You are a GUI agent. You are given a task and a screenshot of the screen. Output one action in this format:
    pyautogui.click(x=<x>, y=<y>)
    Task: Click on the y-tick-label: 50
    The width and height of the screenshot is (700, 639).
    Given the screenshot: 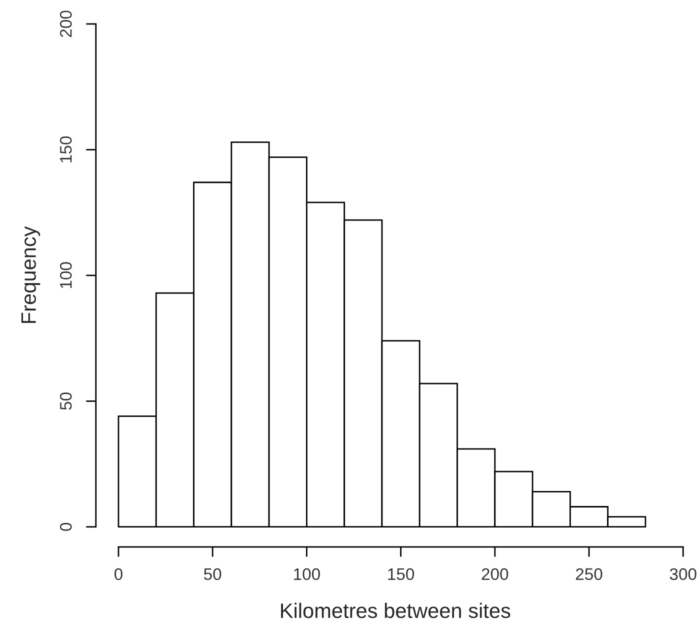 What is the action you would take?
    pyautogui.click(x=66, y=401)
    